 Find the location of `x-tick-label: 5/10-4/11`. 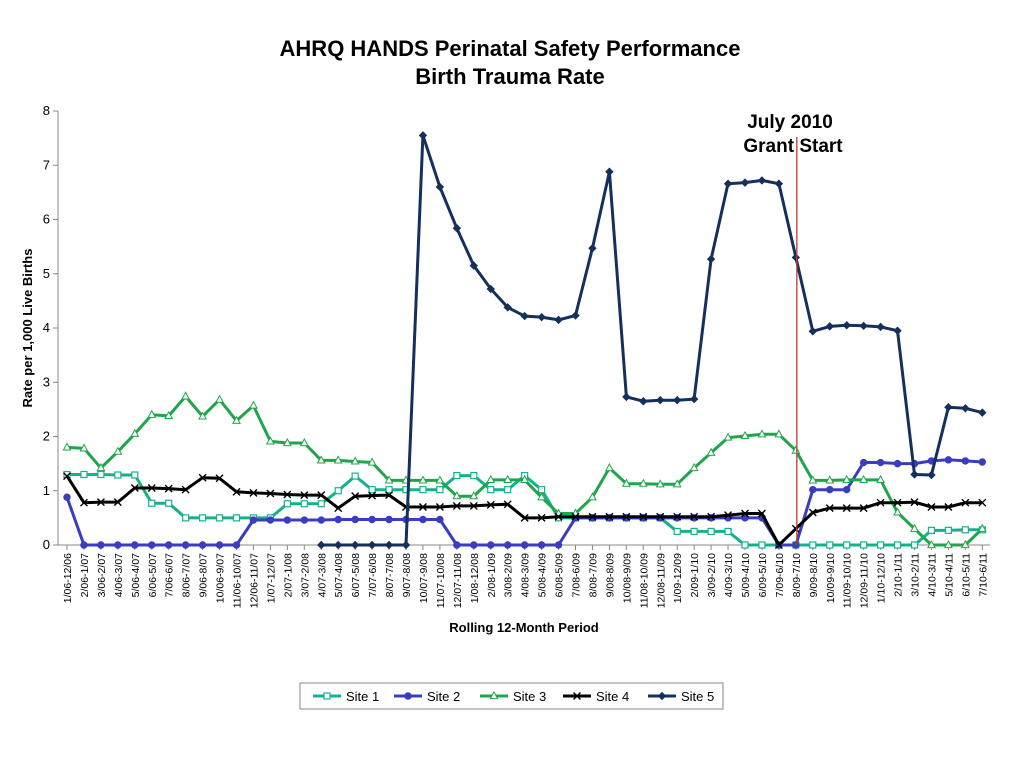

x-tick-label: 5/10-4/11 is located at coordinates (949, 575).